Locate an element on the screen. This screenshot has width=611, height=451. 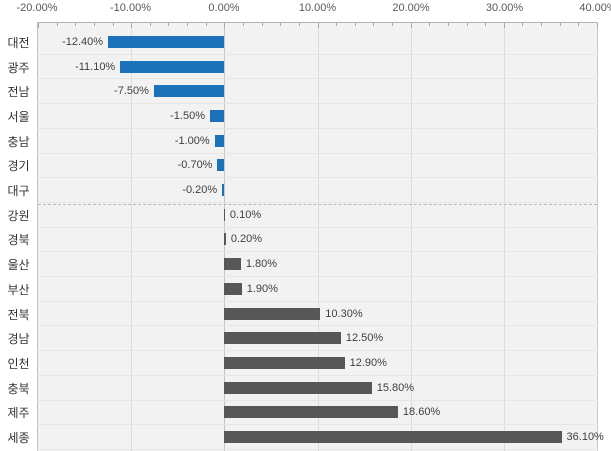
chart-row: 0.10% is located at coordinates (317, 215).